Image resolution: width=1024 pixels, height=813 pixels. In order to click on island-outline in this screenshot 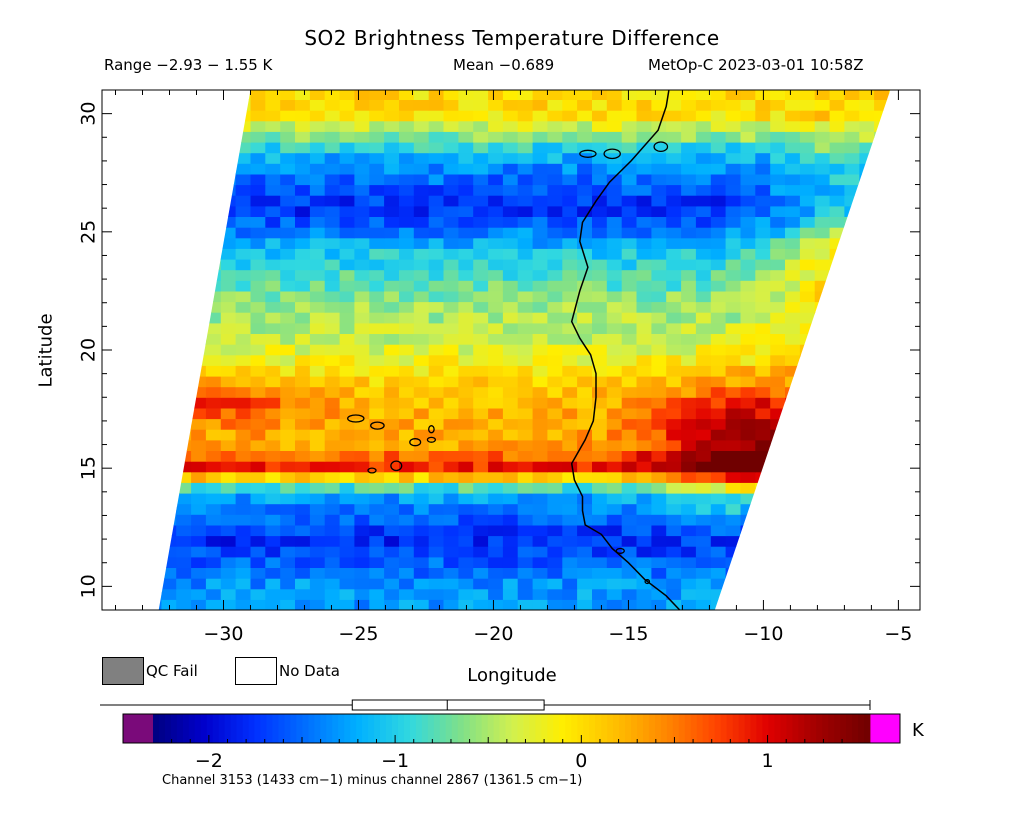, I will do `click(647, 582)`.